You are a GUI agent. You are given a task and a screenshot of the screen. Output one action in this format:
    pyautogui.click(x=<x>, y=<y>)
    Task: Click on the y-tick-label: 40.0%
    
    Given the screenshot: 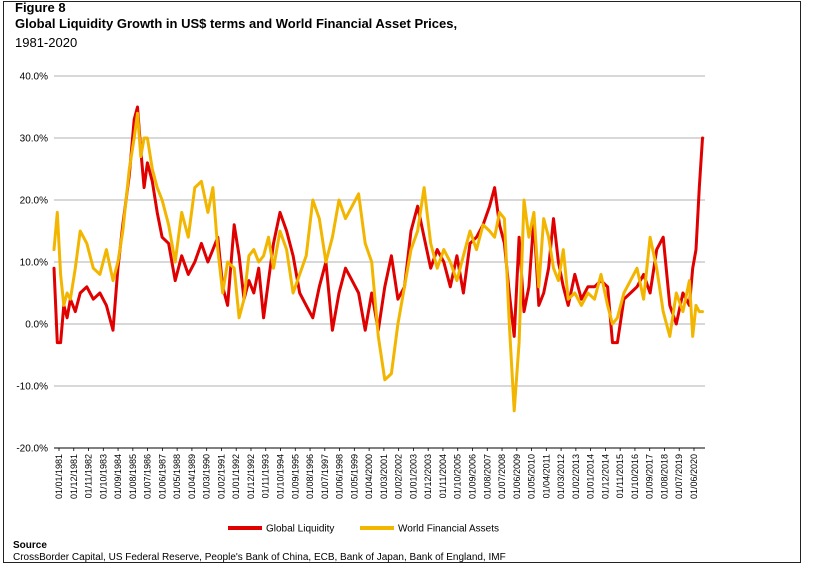 What is the action you would take?
    pyautogui.click(x=34, y=77)
    